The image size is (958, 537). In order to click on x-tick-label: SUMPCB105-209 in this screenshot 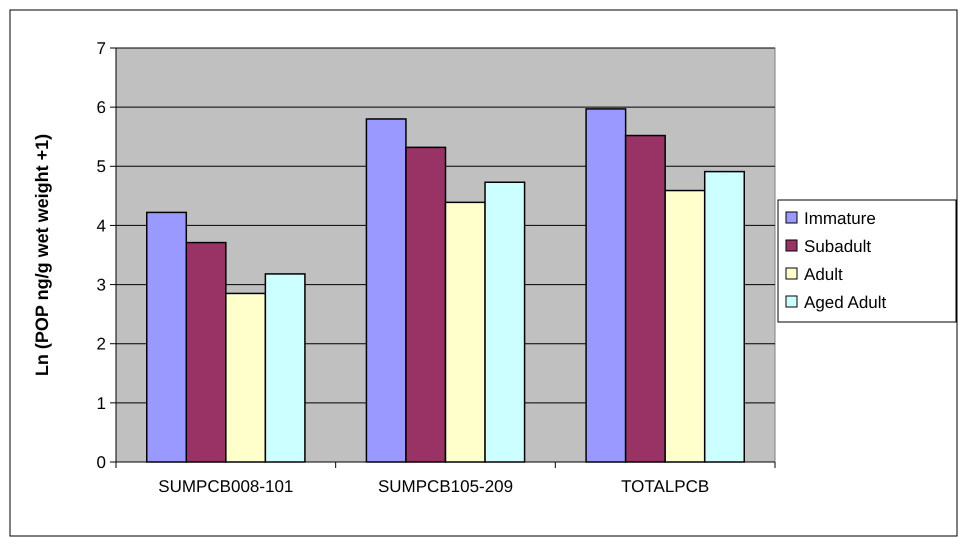, I will do `click(446, 486)`.